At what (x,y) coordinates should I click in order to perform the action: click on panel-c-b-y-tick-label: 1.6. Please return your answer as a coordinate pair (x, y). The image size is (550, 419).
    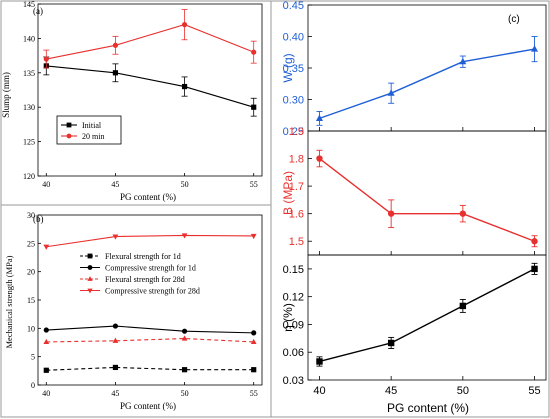
    Looking at the image, I should click on (296, 215).